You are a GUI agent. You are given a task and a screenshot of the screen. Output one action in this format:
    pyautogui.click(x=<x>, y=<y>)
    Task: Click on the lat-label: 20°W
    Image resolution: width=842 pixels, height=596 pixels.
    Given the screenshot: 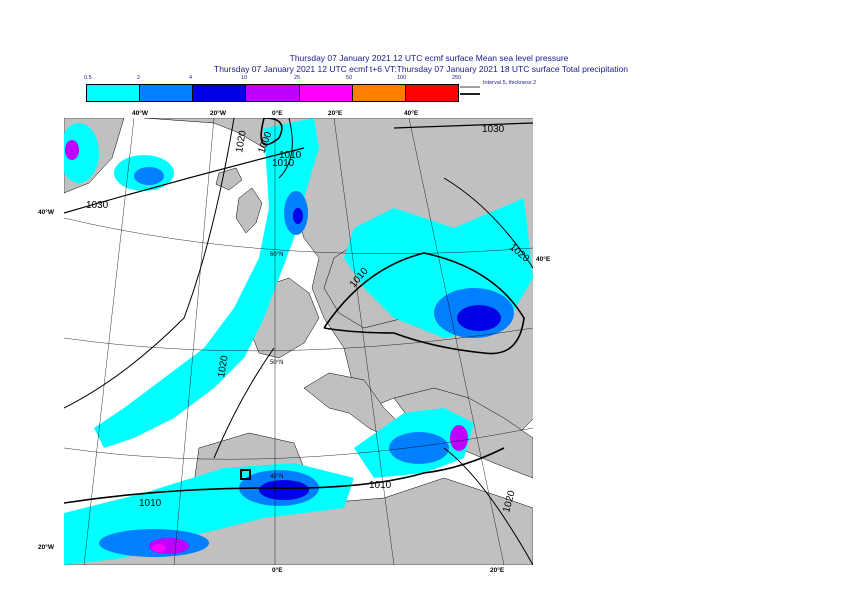 What is the action you would take?
    pyautogui.click(x=46, y=547)
    